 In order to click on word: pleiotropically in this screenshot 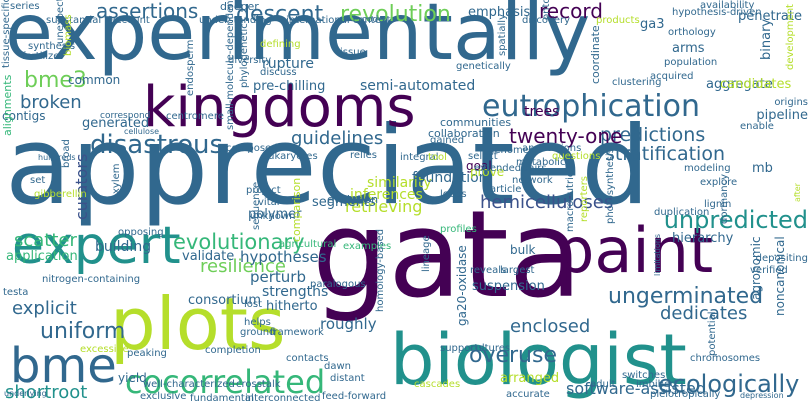, I will do `click(685, 394)`.